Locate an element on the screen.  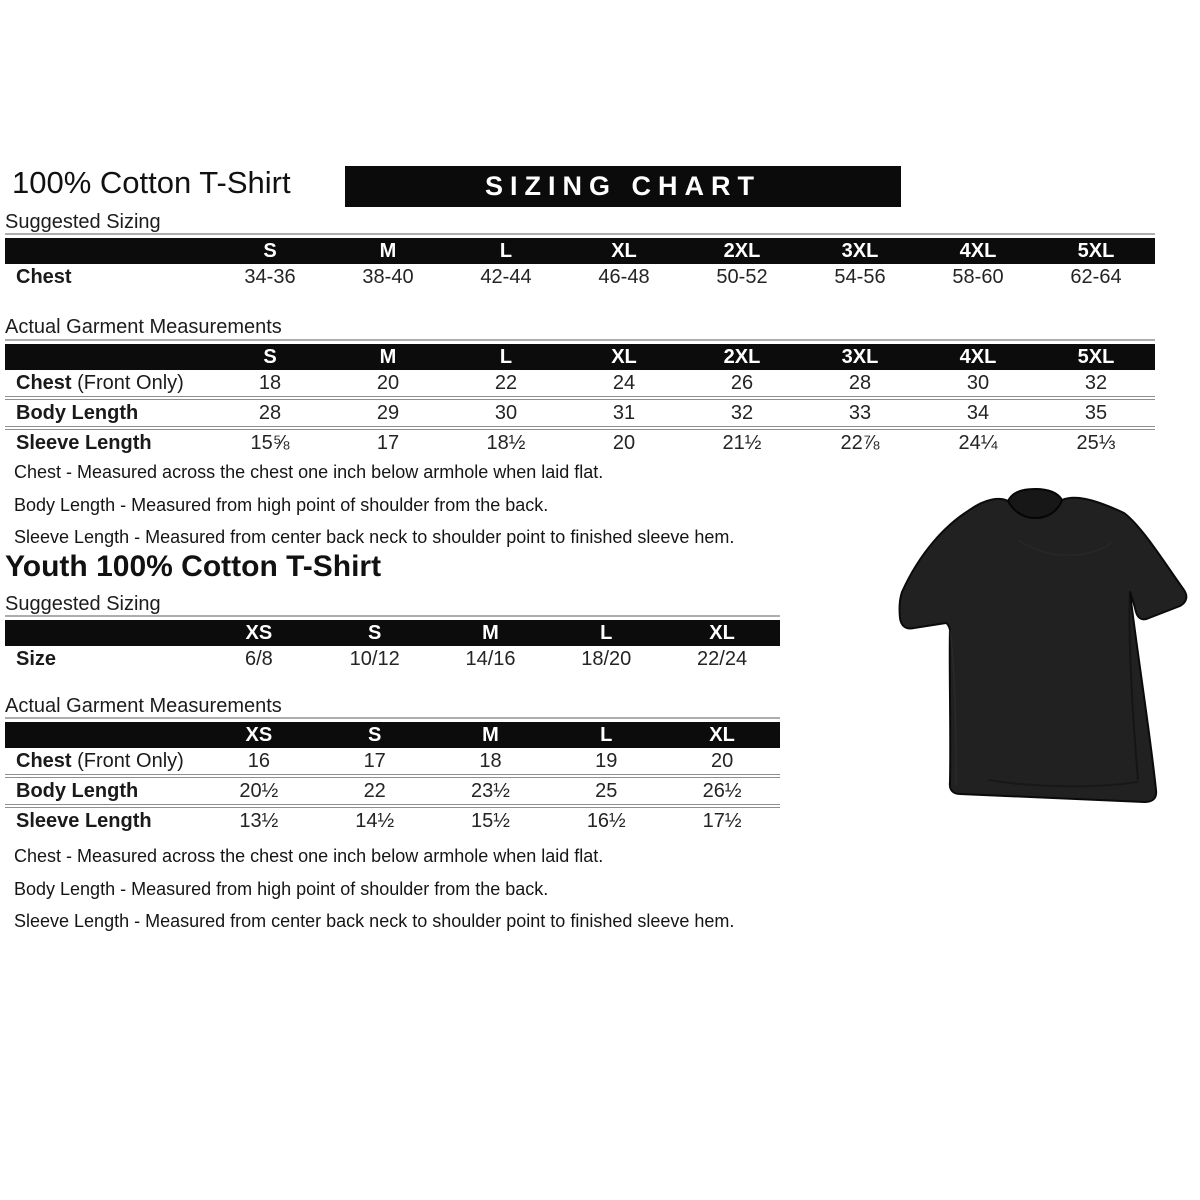
size-value-cell: 6/8 is located at coordinates (258, 658).